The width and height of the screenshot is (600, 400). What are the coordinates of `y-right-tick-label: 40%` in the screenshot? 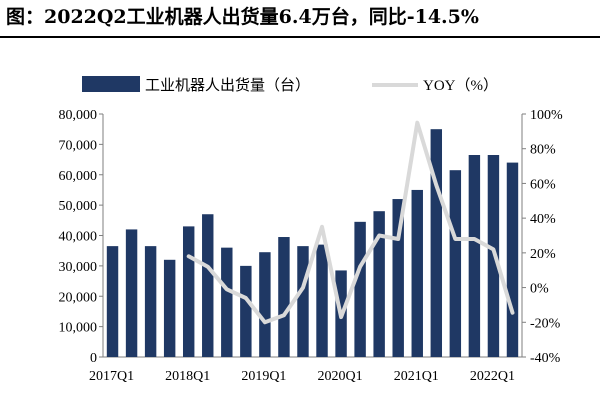 It's located at (543, 219).